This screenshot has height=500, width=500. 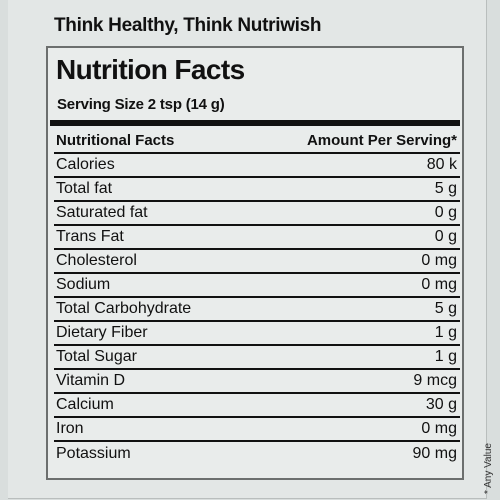 What do you see at coordinates (188, 25) in the screenshot?
I see `brand-tagline: Think Healthy, Think Nutriwish` at bounding box center [188, 25].